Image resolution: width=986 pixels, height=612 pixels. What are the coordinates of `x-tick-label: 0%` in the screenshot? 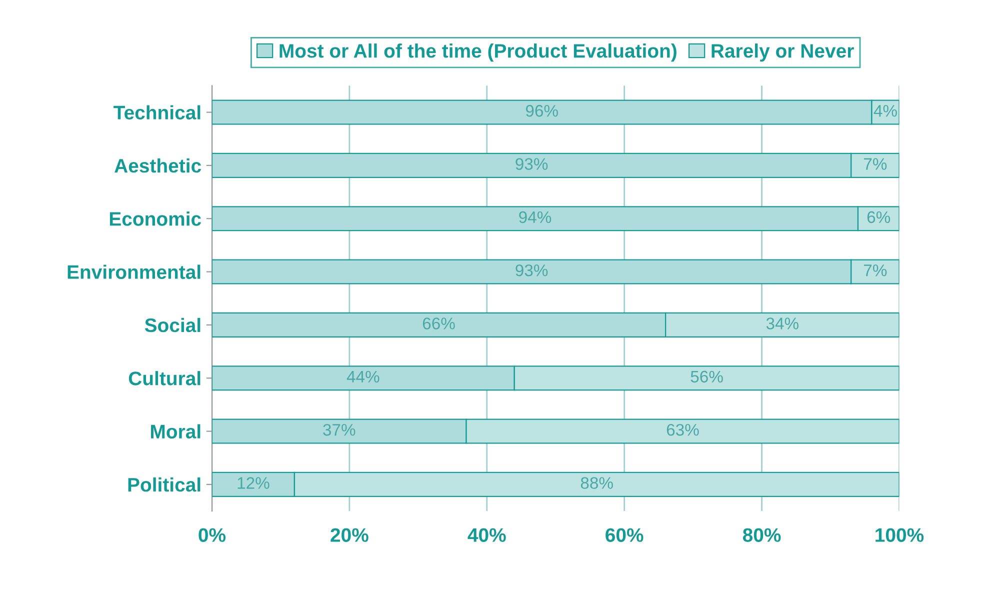 It's located at (212, 535).